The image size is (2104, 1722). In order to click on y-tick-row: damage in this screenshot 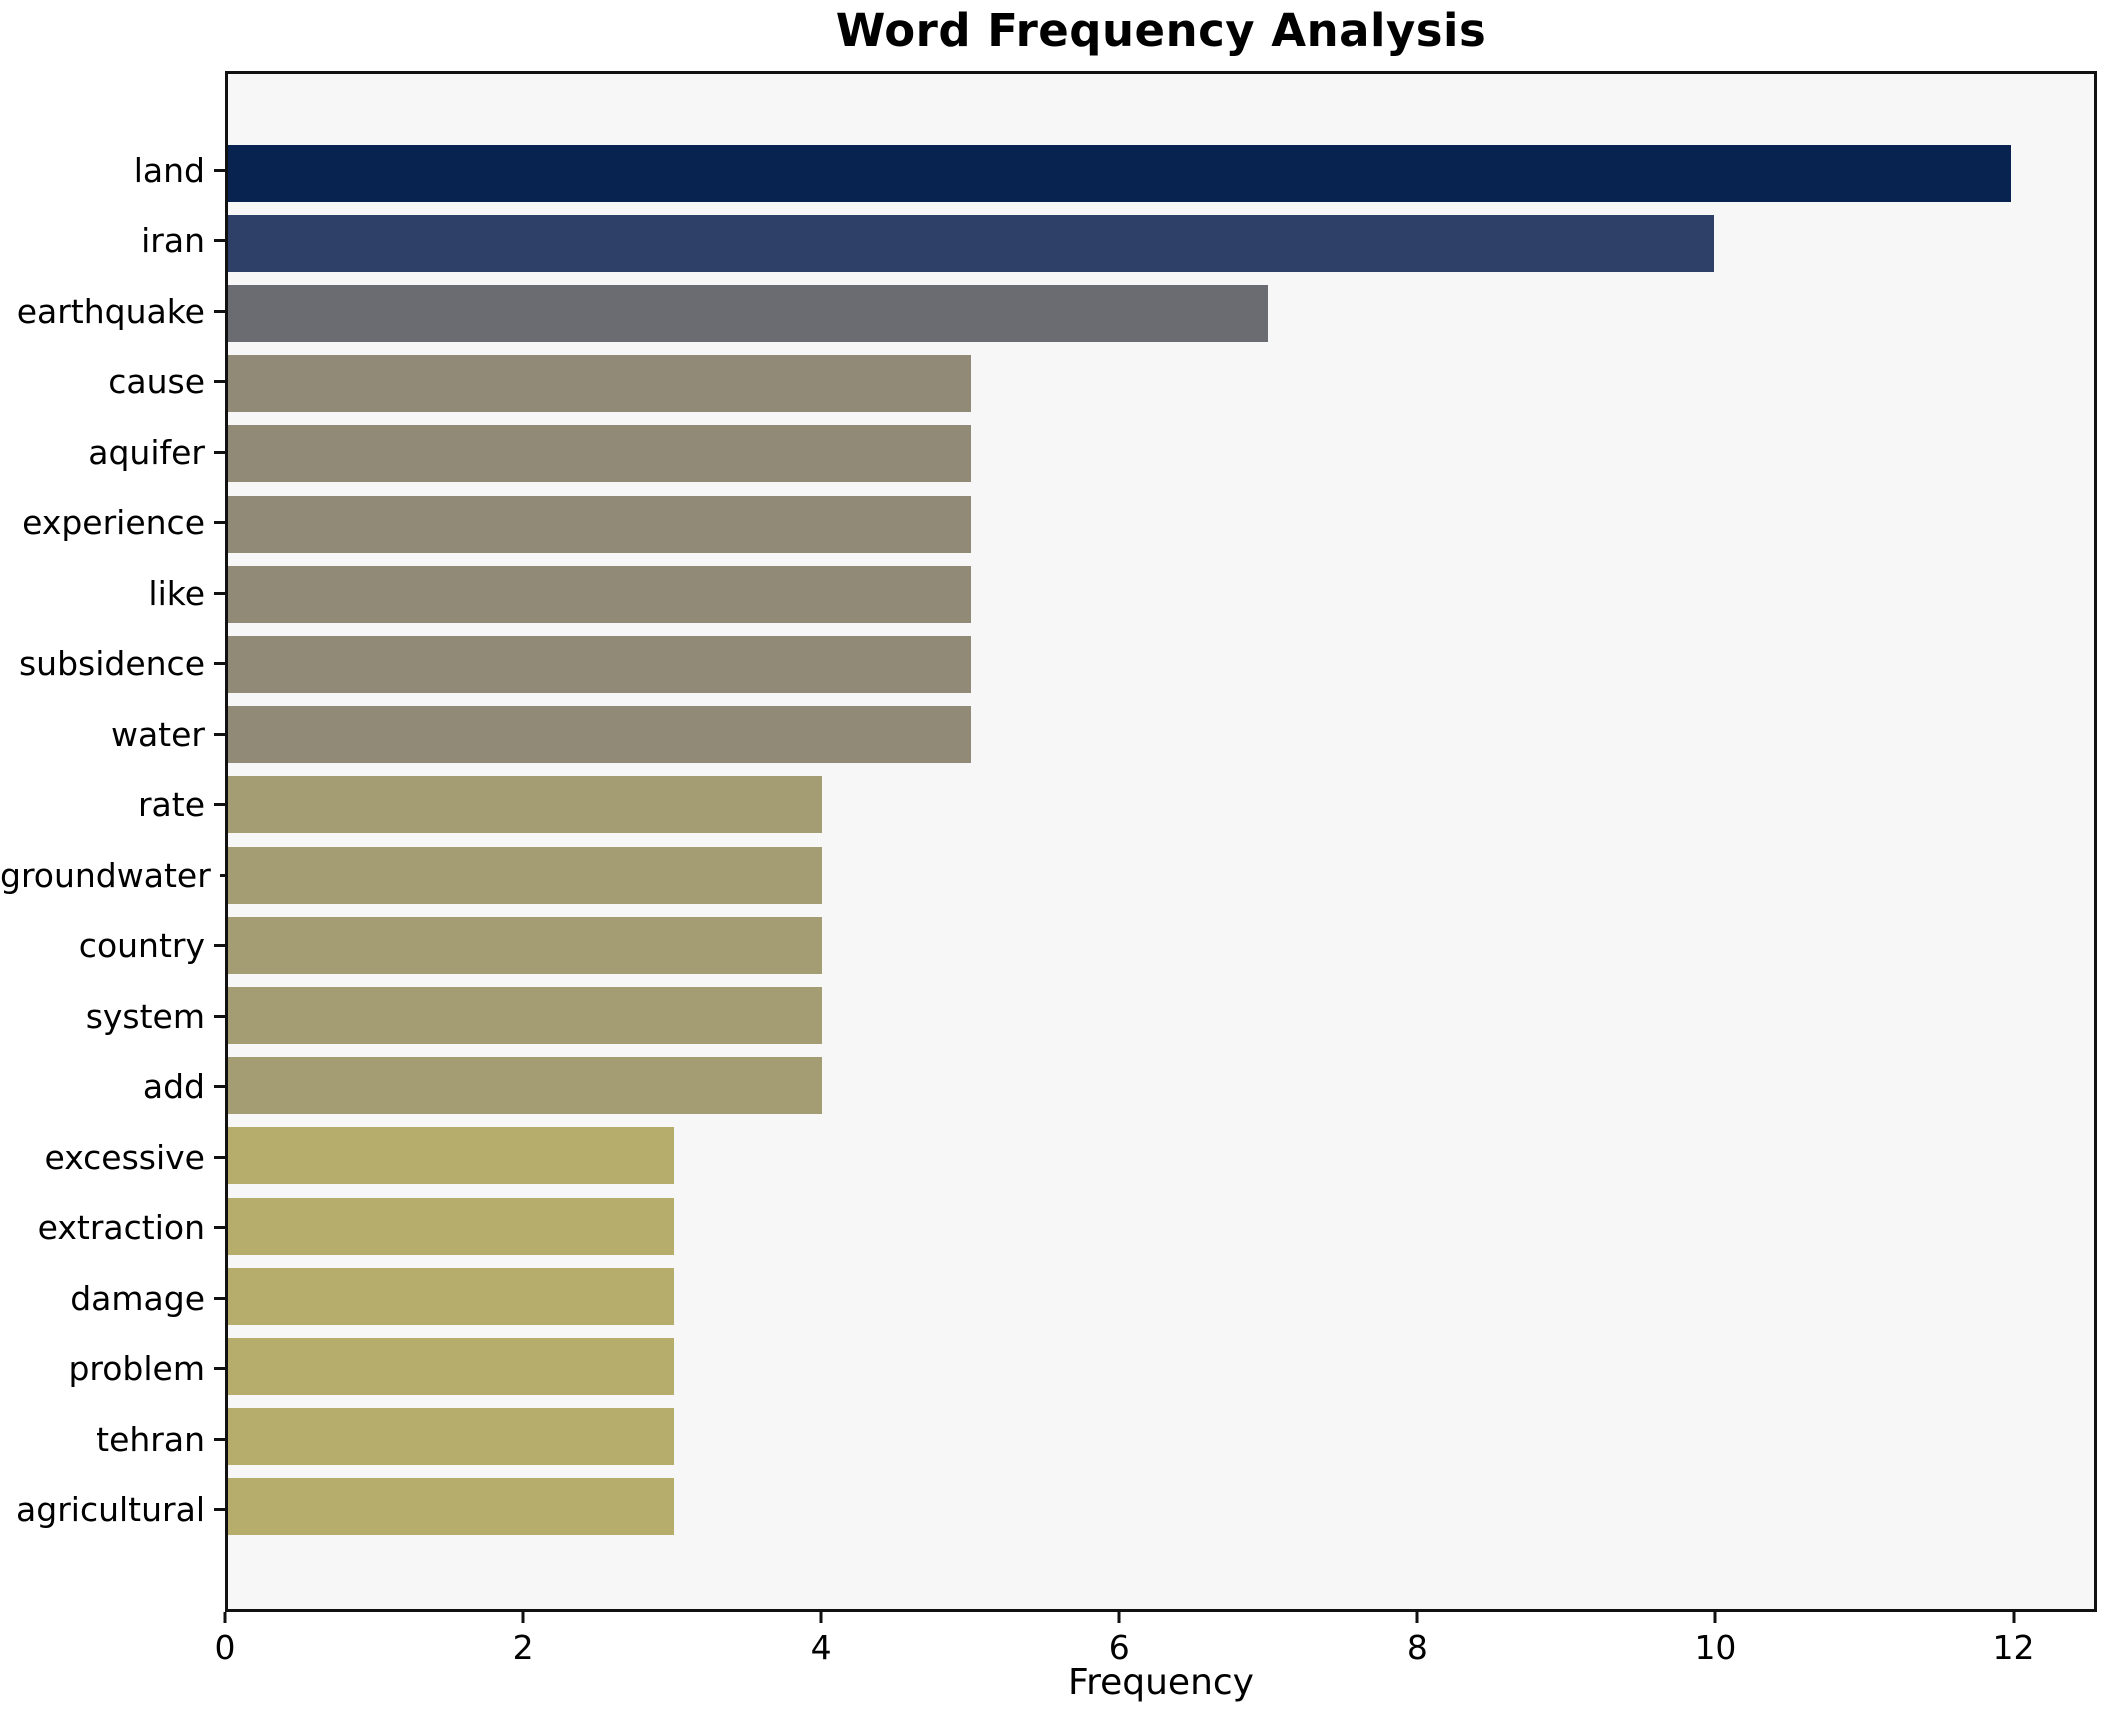, I will do `click(112, 1298)`.